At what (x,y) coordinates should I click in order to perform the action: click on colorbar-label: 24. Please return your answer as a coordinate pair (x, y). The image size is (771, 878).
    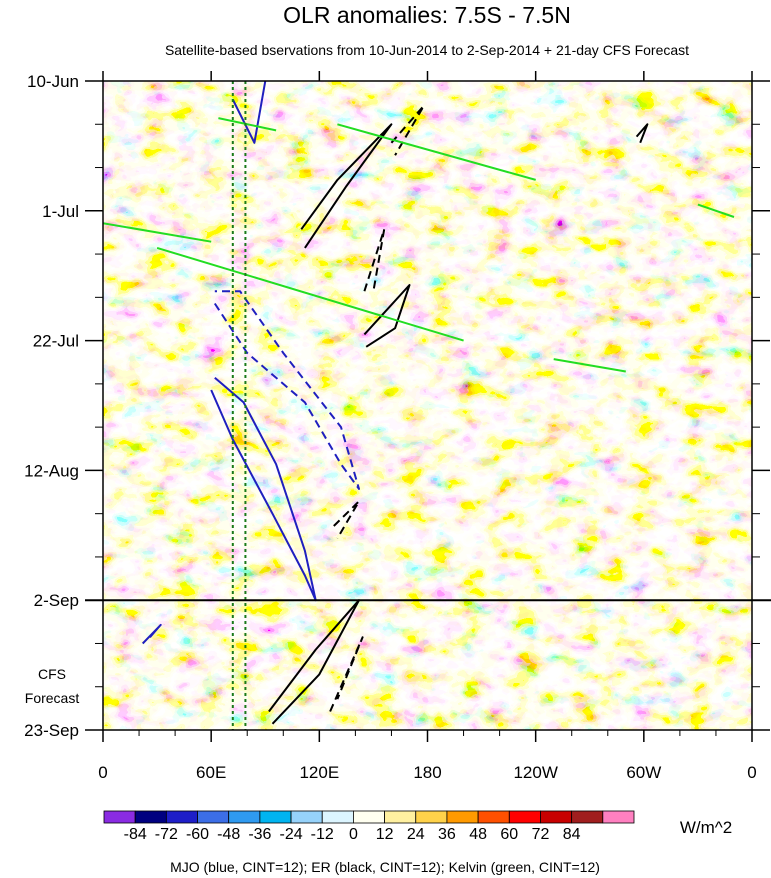
    Looking at the image, I should click on (416, 834).